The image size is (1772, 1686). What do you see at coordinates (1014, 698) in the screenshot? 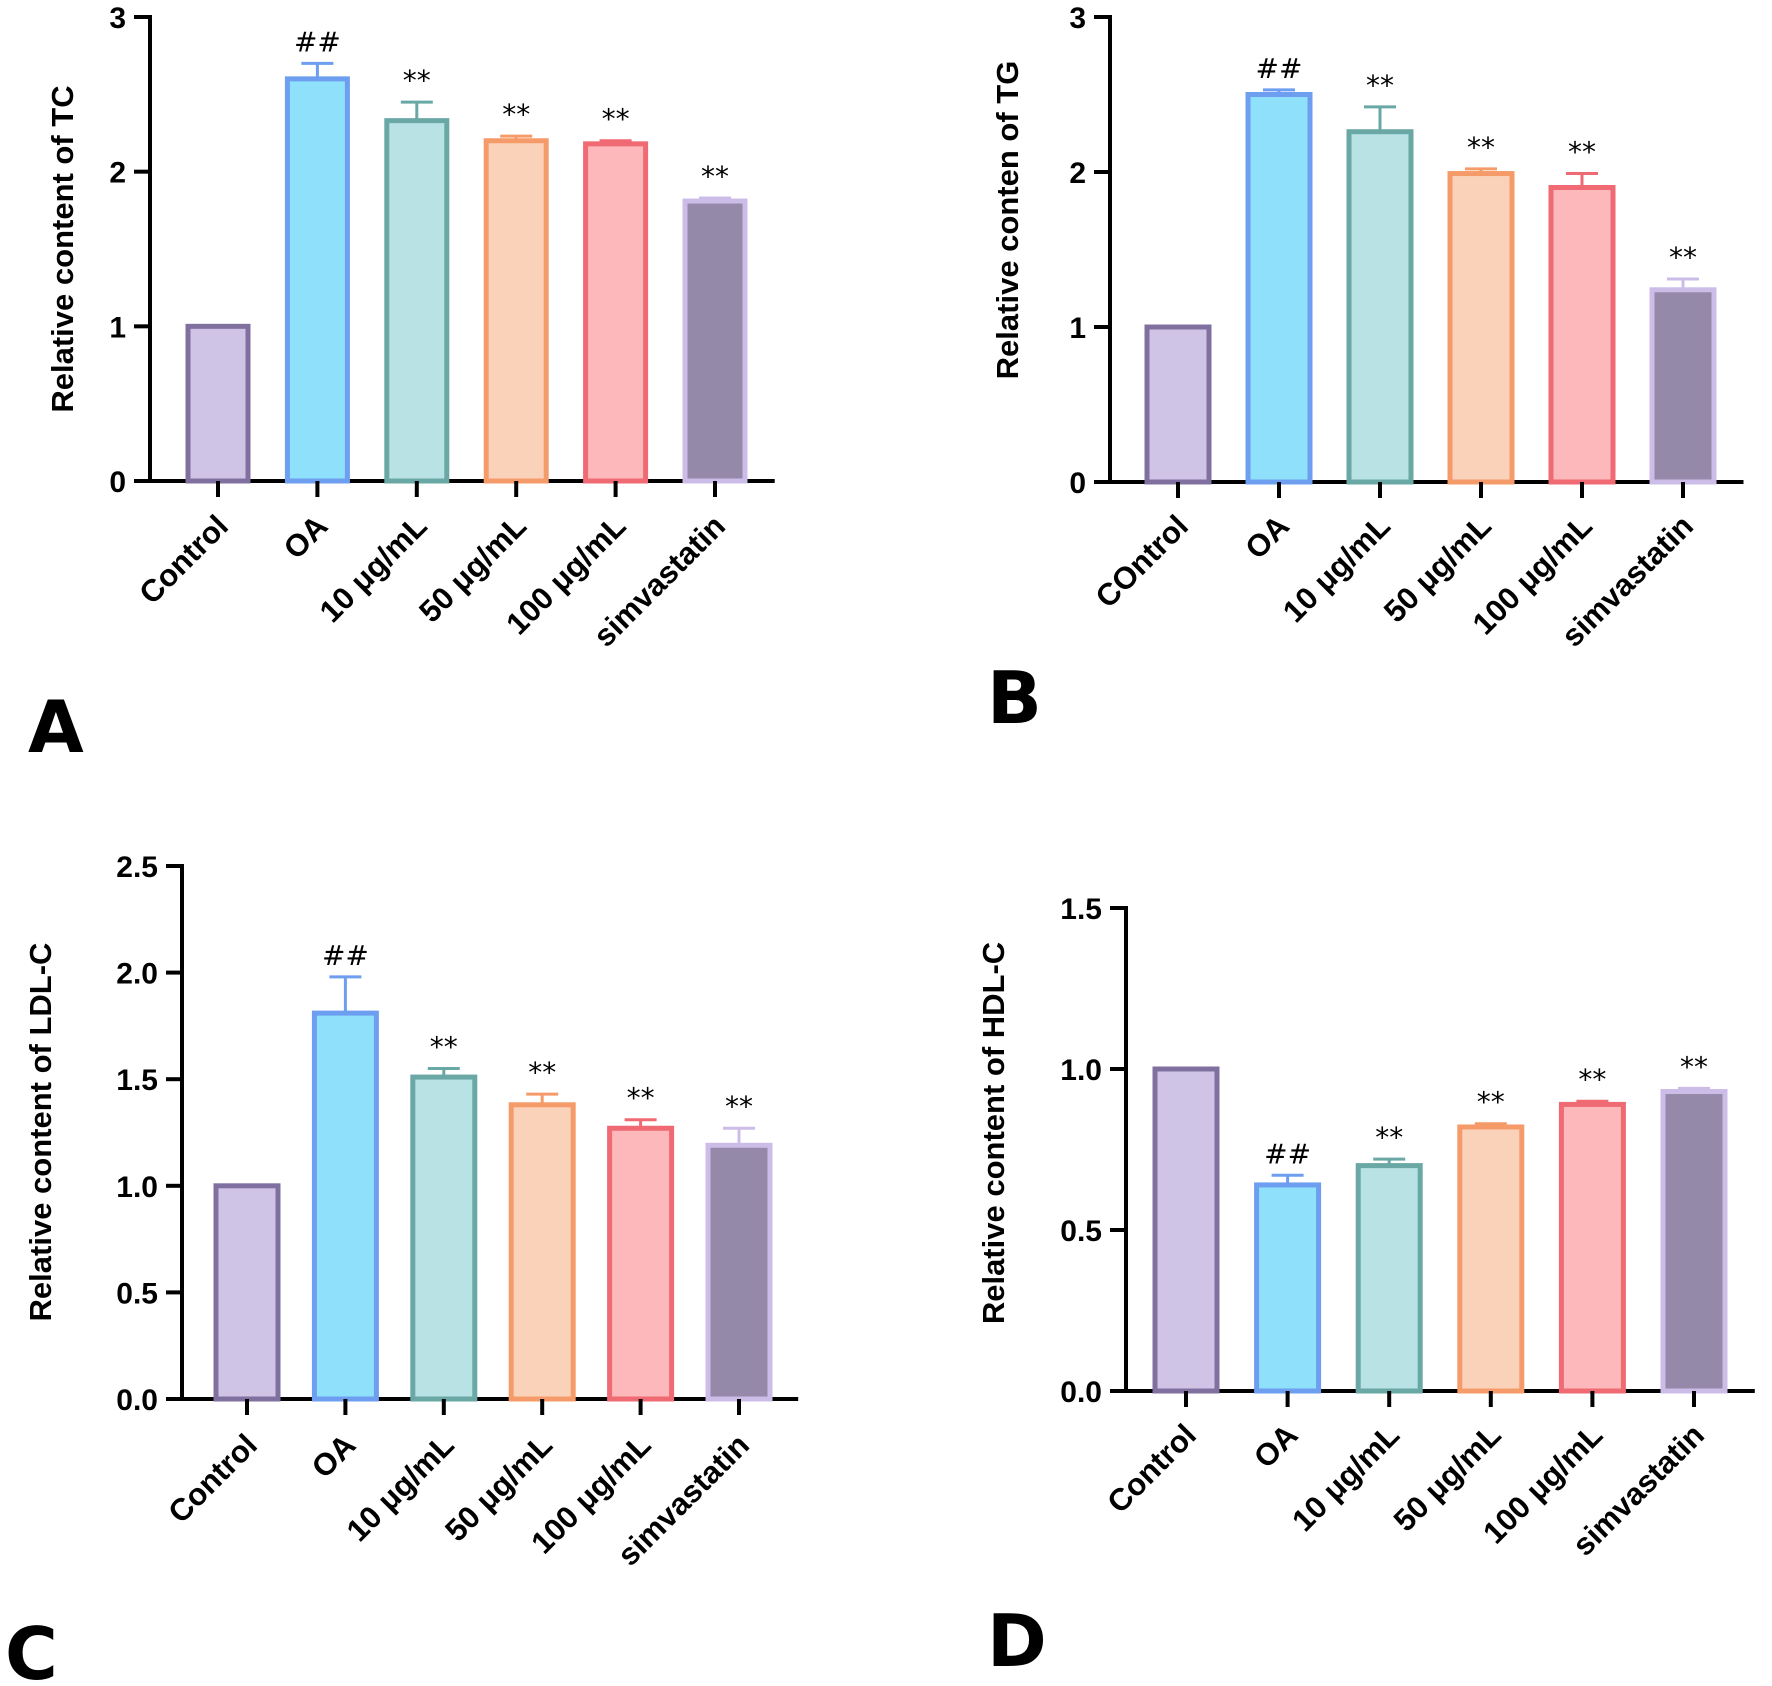
I see `panel-letter: B` at bounding box center [1014, 698].